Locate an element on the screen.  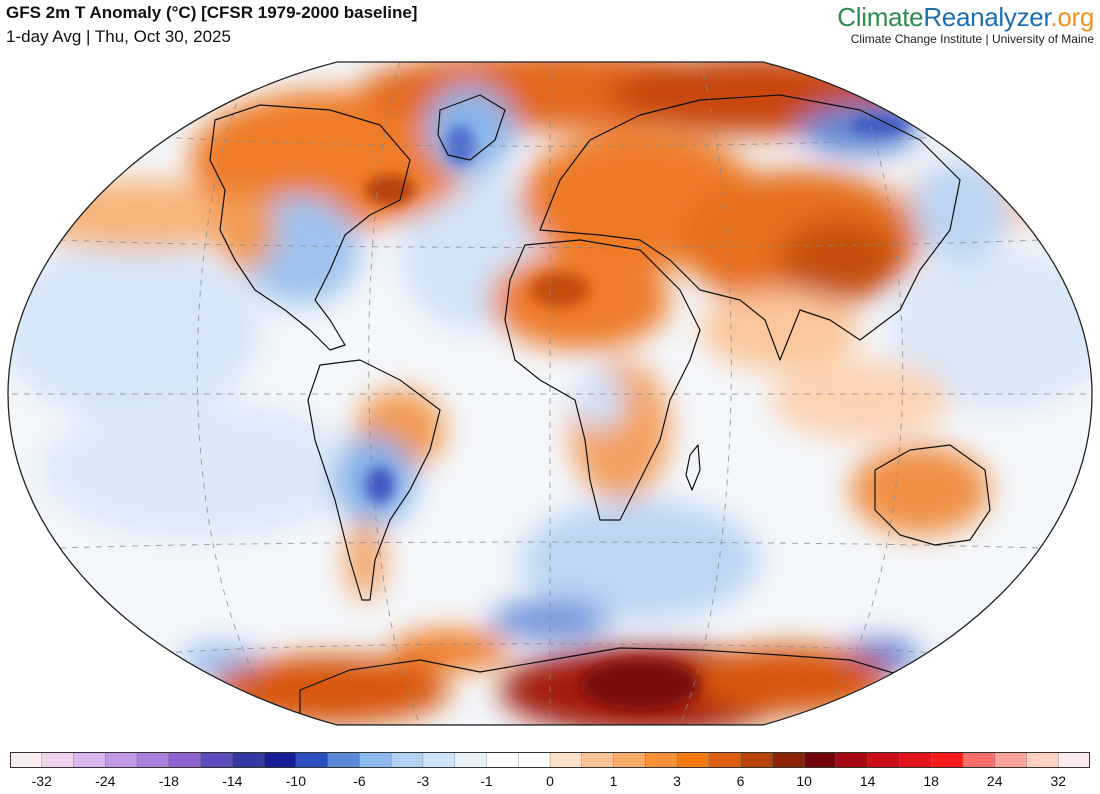
colorbar-tick-label: 0 is located at coordinates (550, 781).